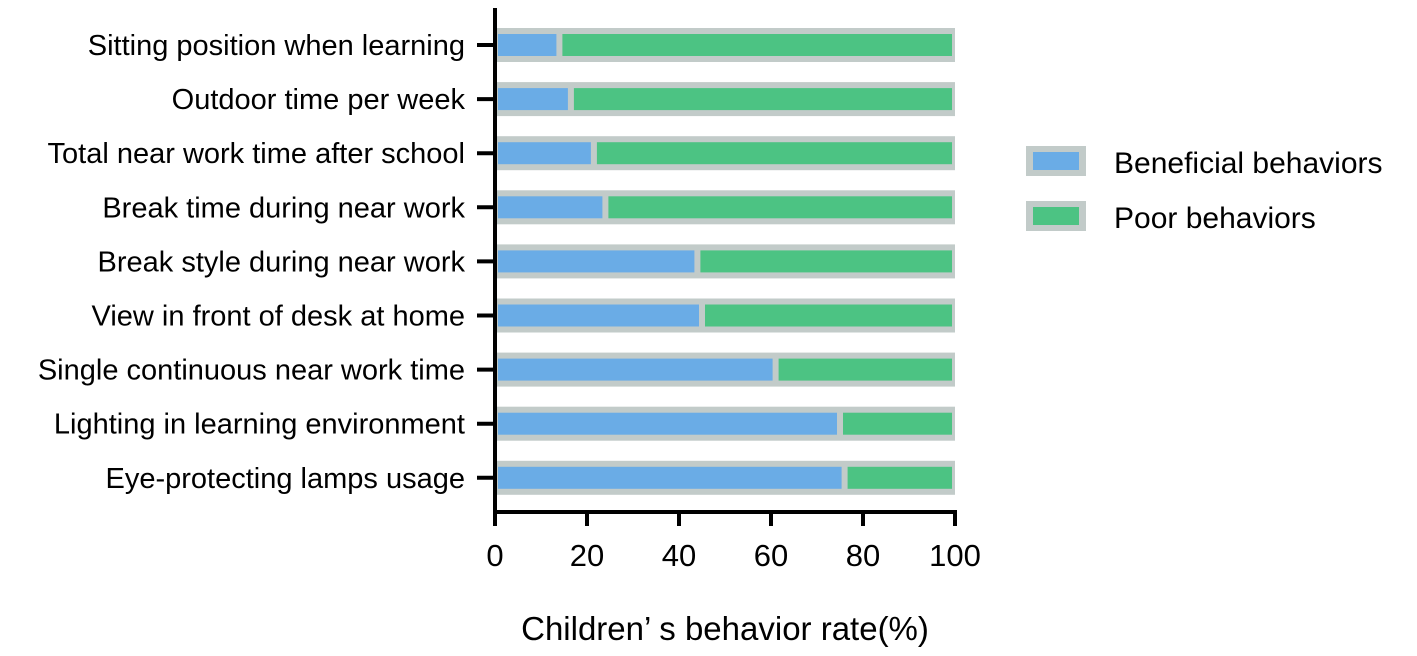 This screenshot has height=656, width=1417. What do you see at coordinates (285, 479) in the screenshot?
I see `y-tick-label: Eye-protecting lamps usage` at bounding box center [285, 479].